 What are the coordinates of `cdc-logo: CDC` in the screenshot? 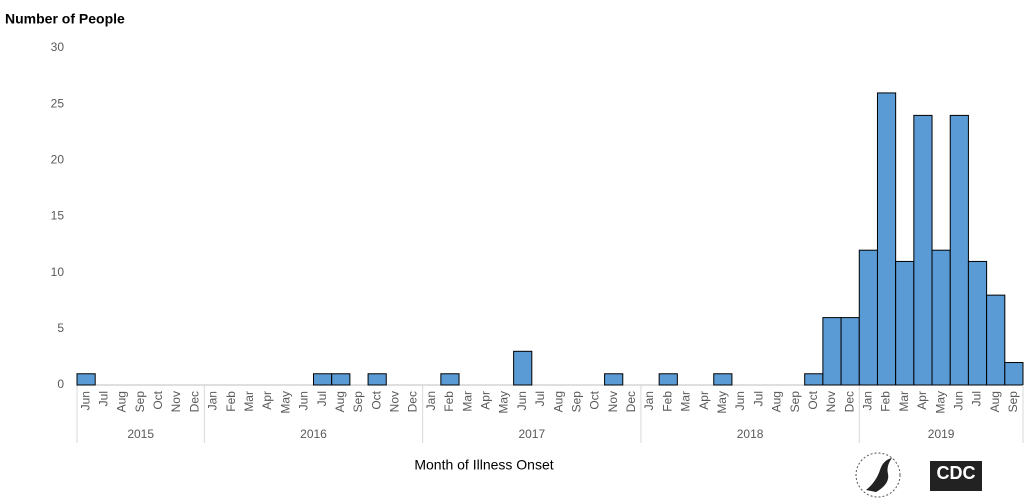 It's located at (956, 476).